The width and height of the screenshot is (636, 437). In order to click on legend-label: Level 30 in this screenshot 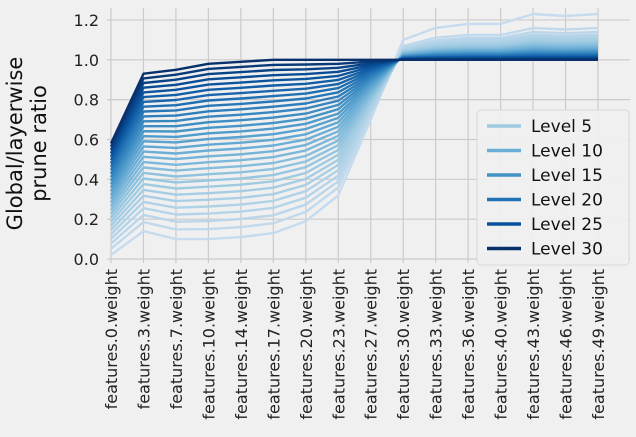, I will do `click(567, 250)`.